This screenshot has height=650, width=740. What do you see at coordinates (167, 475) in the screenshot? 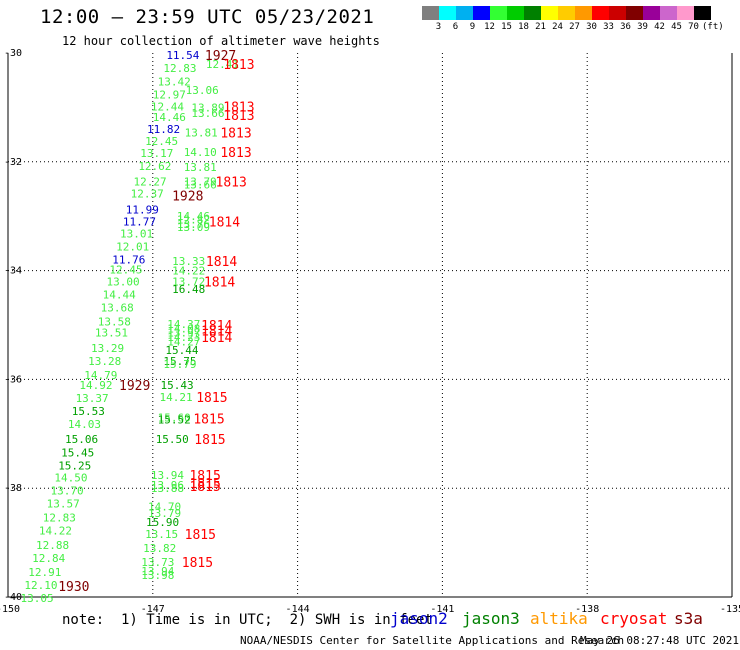
I see `wave-height-label: 13.94` at bounding box center [167, 475].